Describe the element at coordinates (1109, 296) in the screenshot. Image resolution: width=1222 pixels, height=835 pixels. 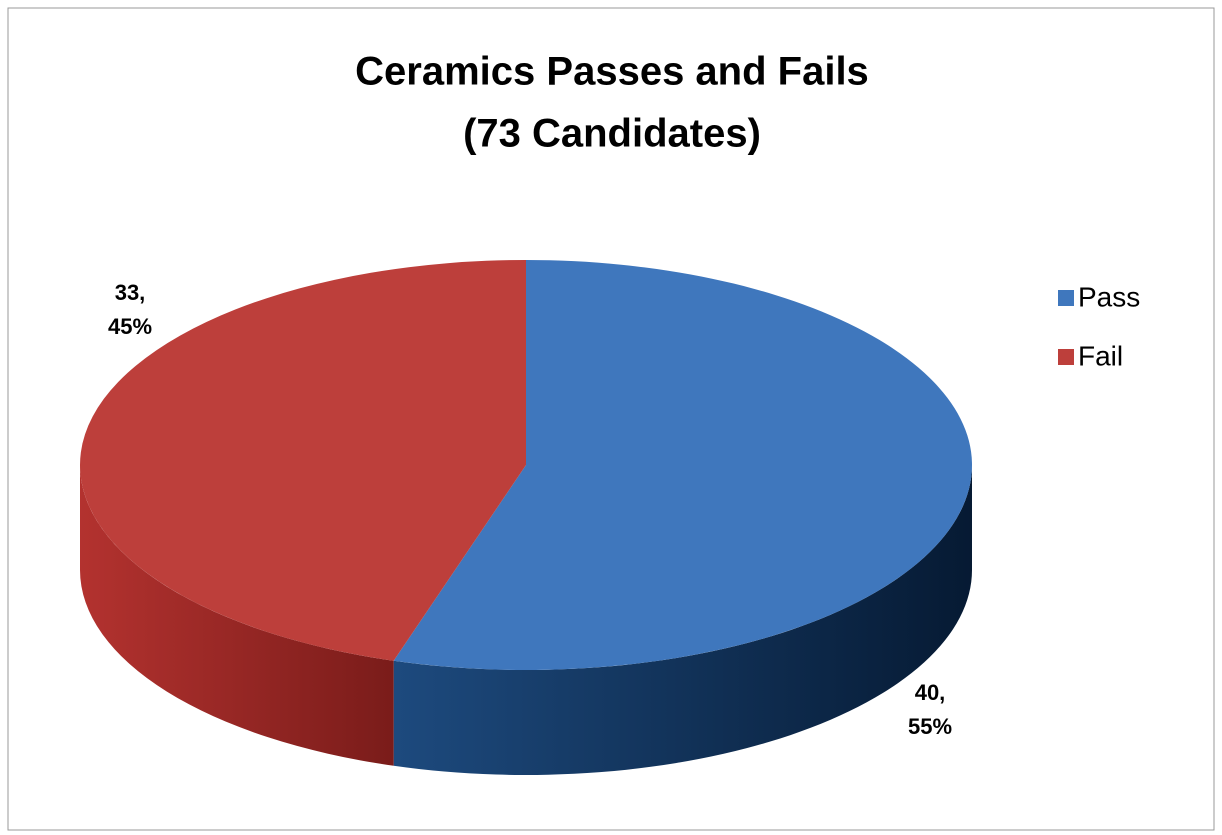
I see `legend-label: Pass` at that location.